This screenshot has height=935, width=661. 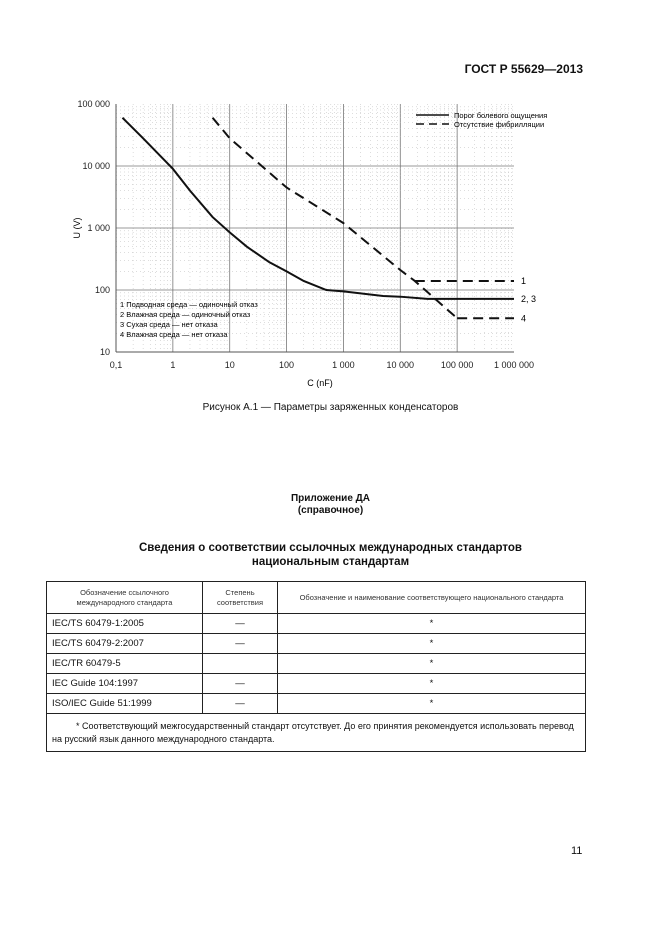 What do you see at coordinates (124, 663) in the screenshot?
I see `table-cell: IEC/TR 60479-5` at bounding box center [124, 663].